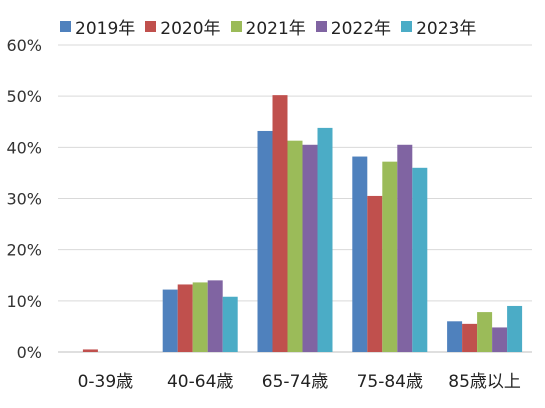  I want to click on y-tick-label: 10%, so click(24, 301).